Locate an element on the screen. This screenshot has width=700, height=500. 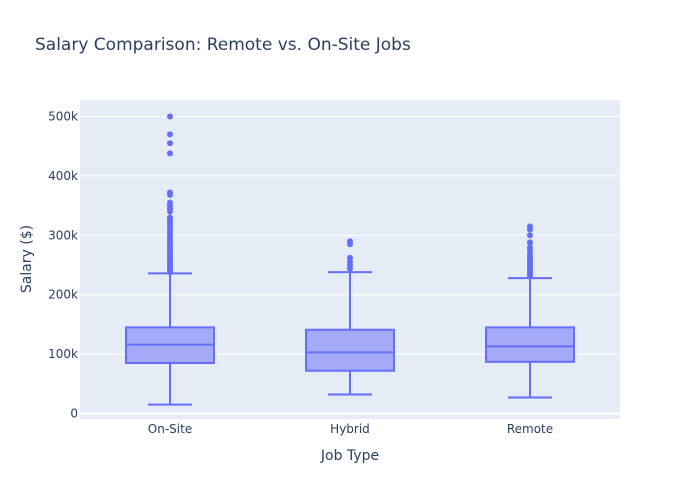
y-tick-label: 400k is located at coordinates (63, 176).